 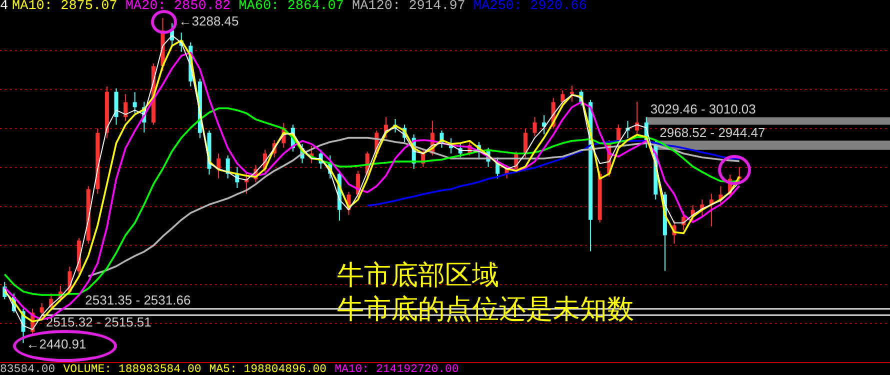 What do you see at coordinates (713, 132) in the screenshot?
I see `band-label: 2968.52 - 2944.47` at bounding box center [713, 132].